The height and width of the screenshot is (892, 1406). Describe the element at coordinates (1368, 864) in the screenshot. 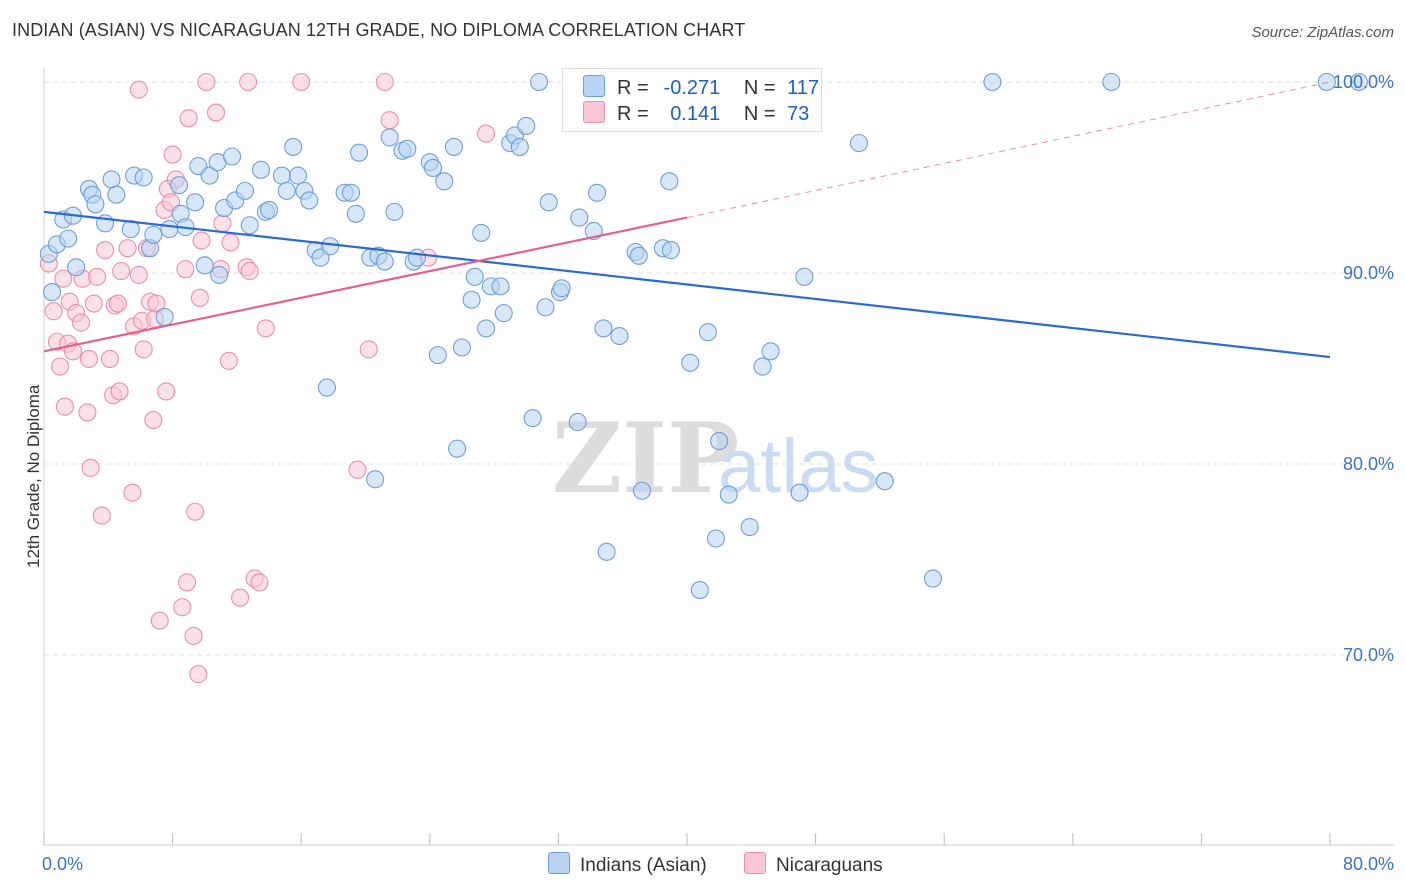

I see `x-tick-label: 80.0%` at that location.